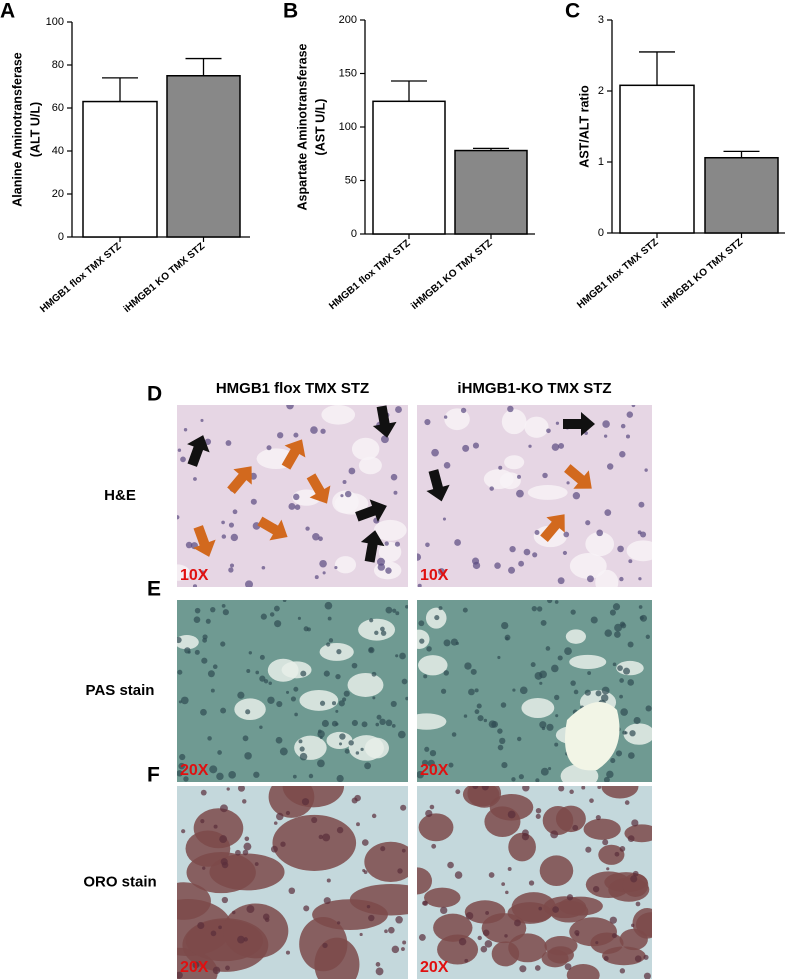 Image resolution: width=787 pixels, height=979 pixels. I want to click on y-tick-label: 0, so click(354, 234).